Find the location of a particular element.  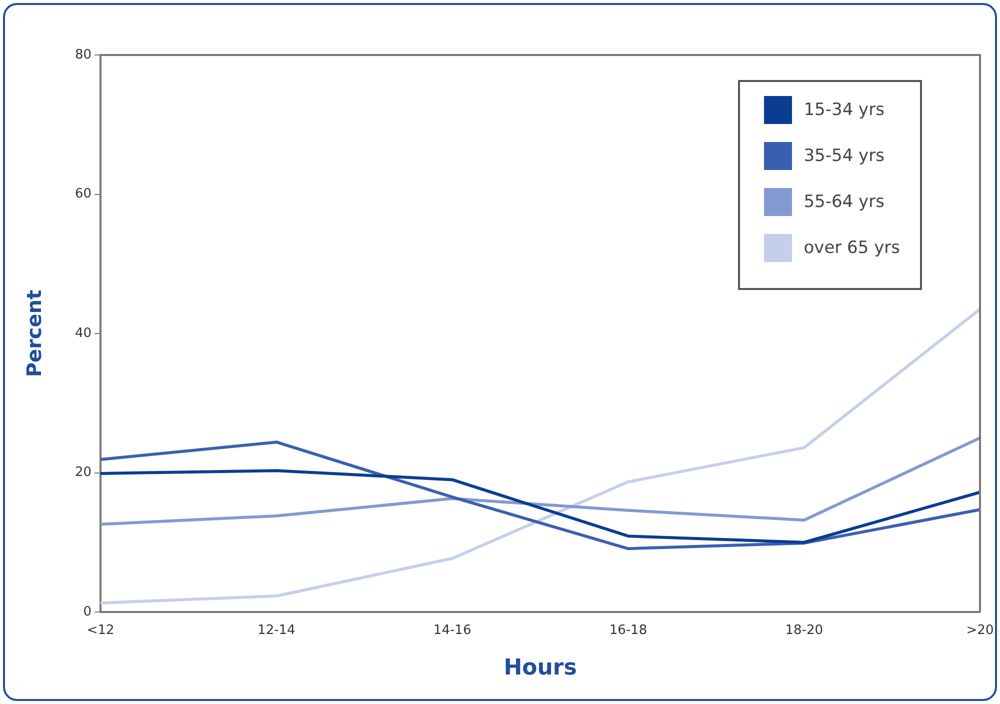

x-tick-label: 16-18 is located at coordinates (628, 630).